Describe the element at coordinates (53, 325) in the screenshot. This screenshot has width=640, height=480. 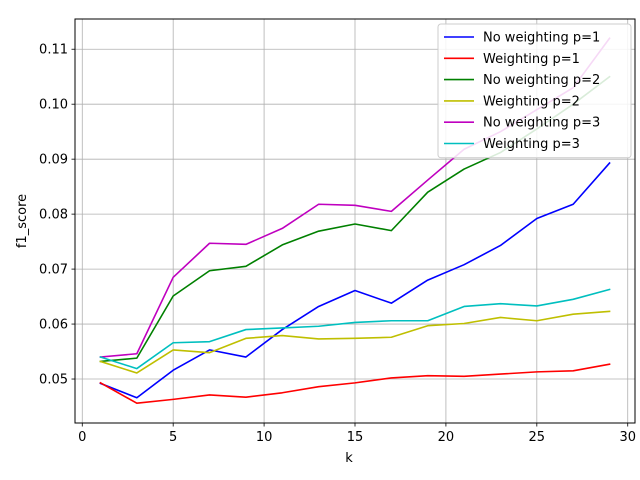
I see `y-tick-label: 0.06` at that location.